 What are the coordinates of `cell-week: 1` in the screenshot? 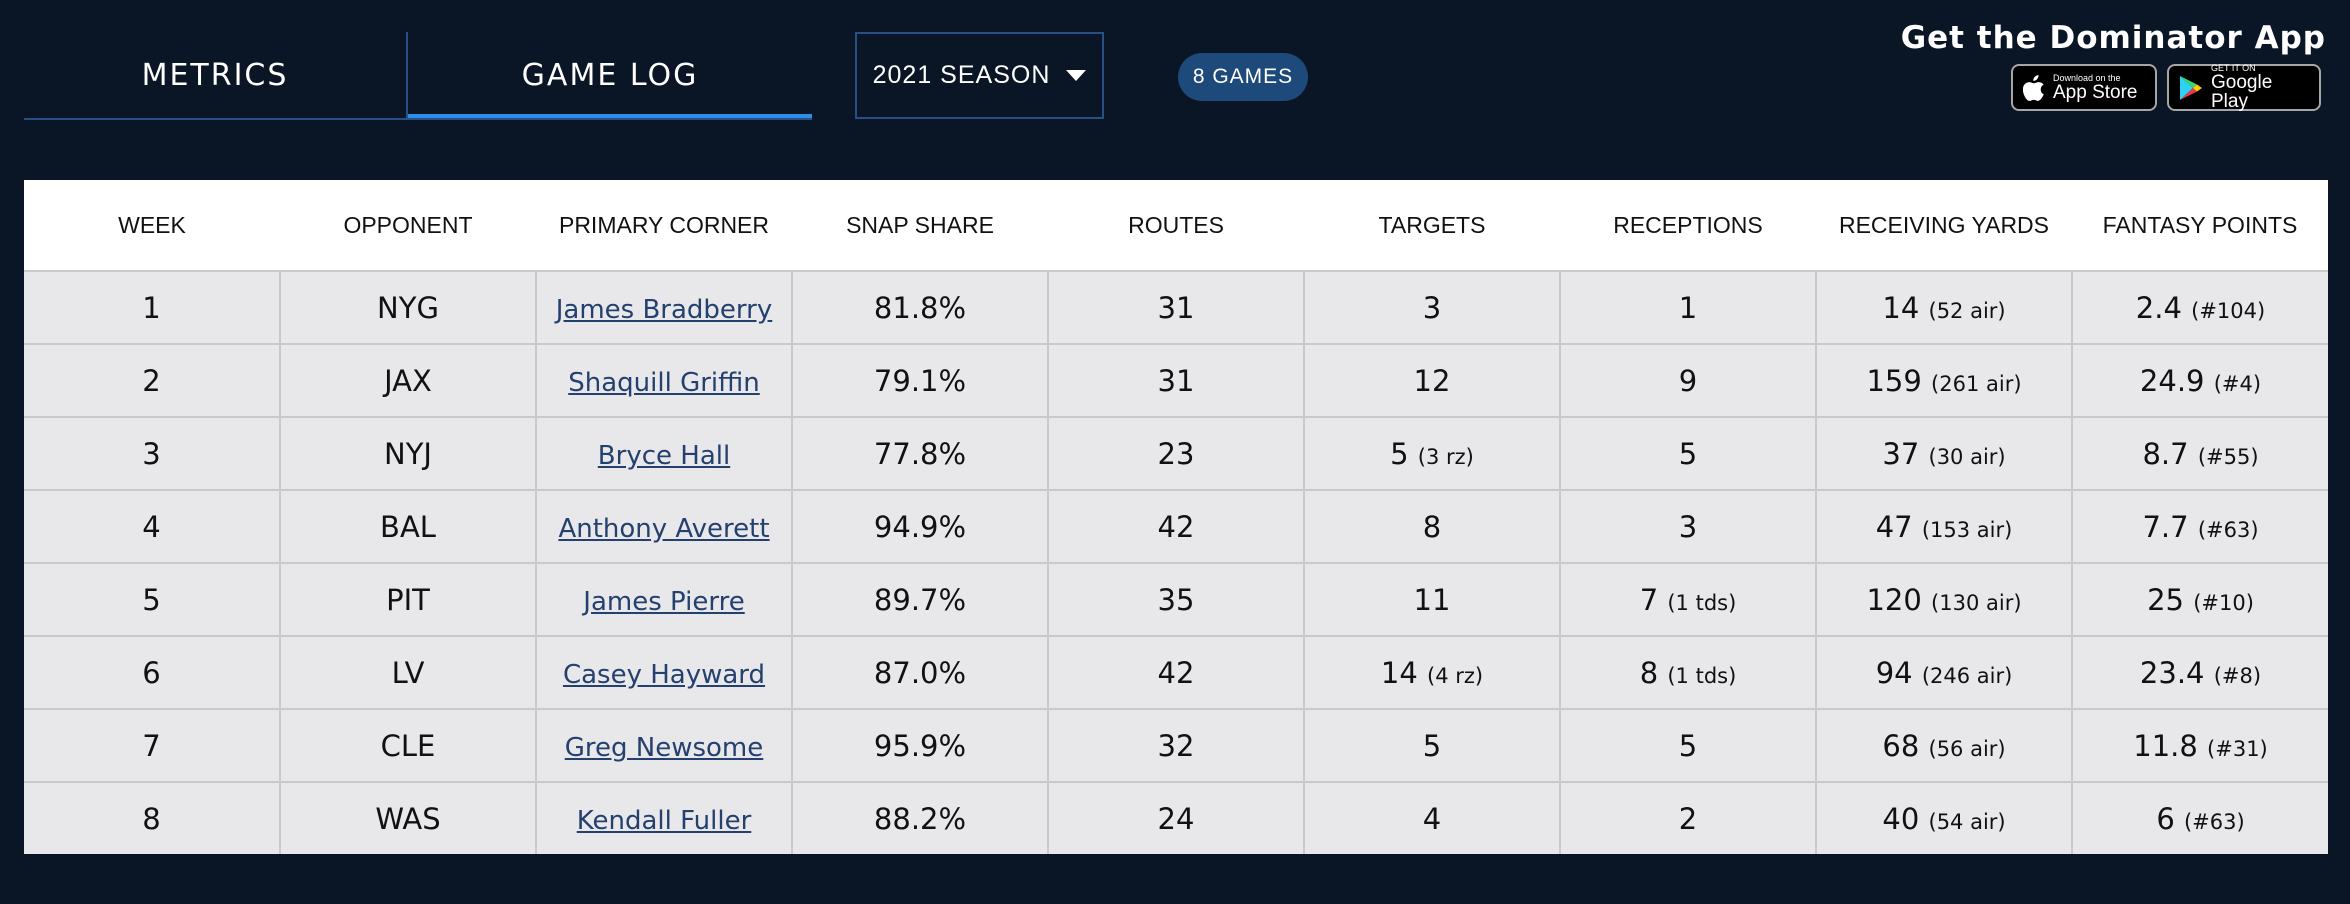 It's located at (152, 308).